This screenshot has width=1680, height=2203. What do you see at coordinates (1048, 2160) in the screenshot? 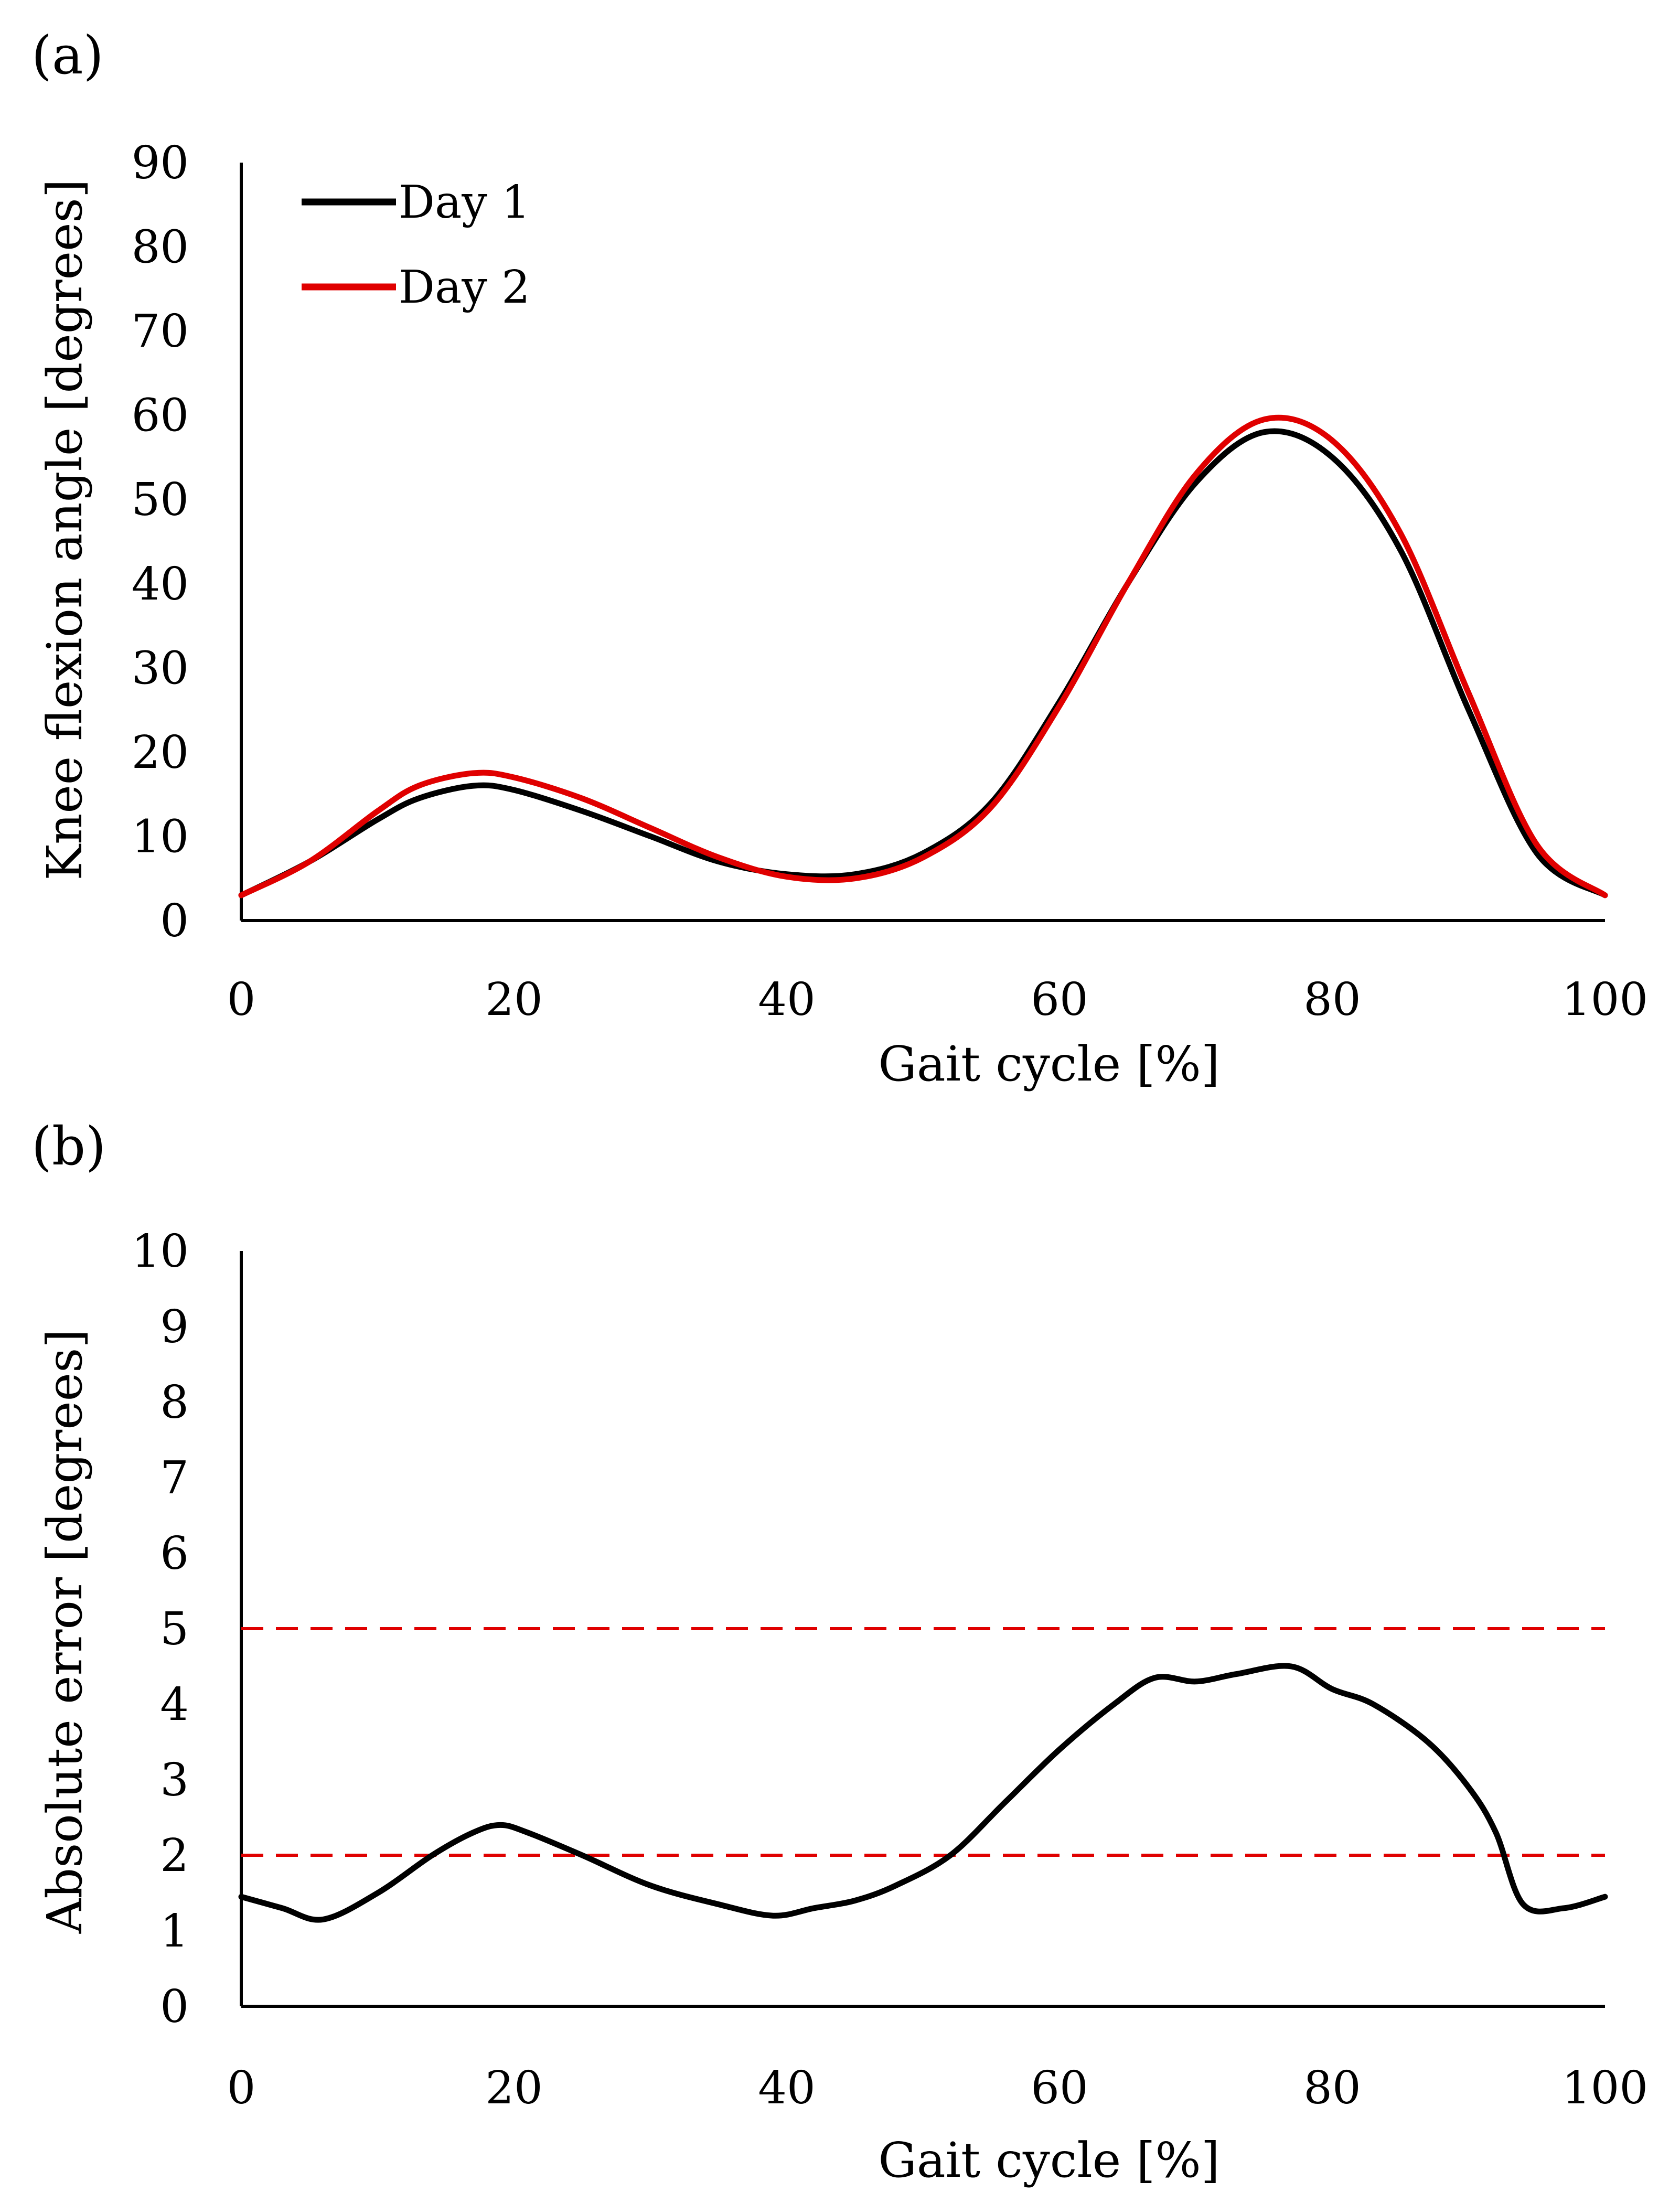
I see `panel-b-x-axis-title: Gait cycle [%]` at bounding box center [1048, 2160].